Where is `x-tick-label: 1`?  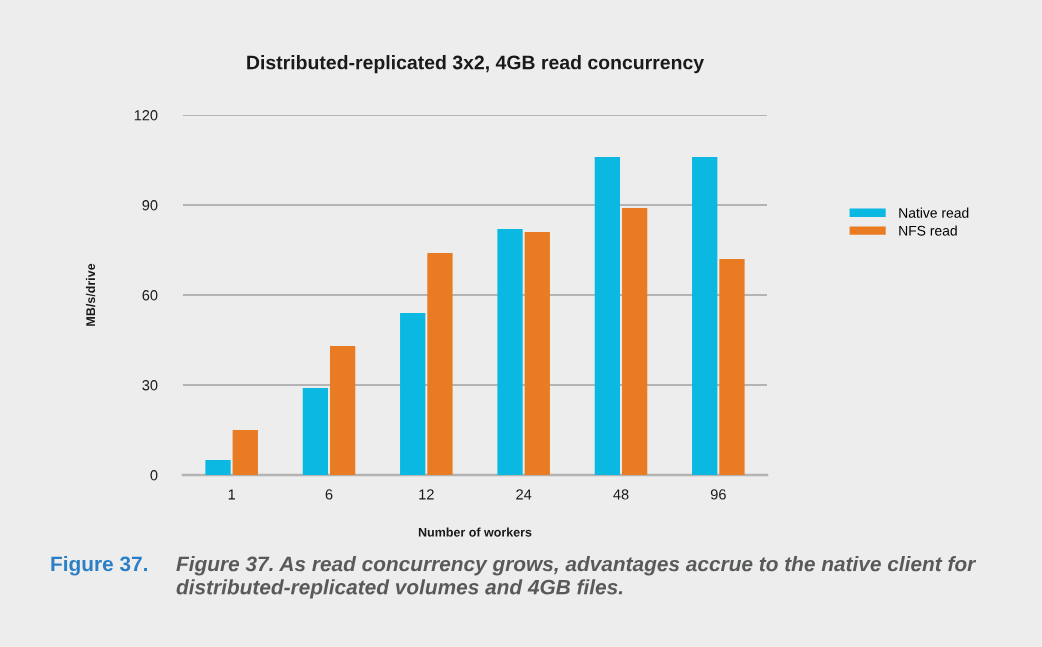
x-tick-label: 1 is located at coordinates (232, 494).